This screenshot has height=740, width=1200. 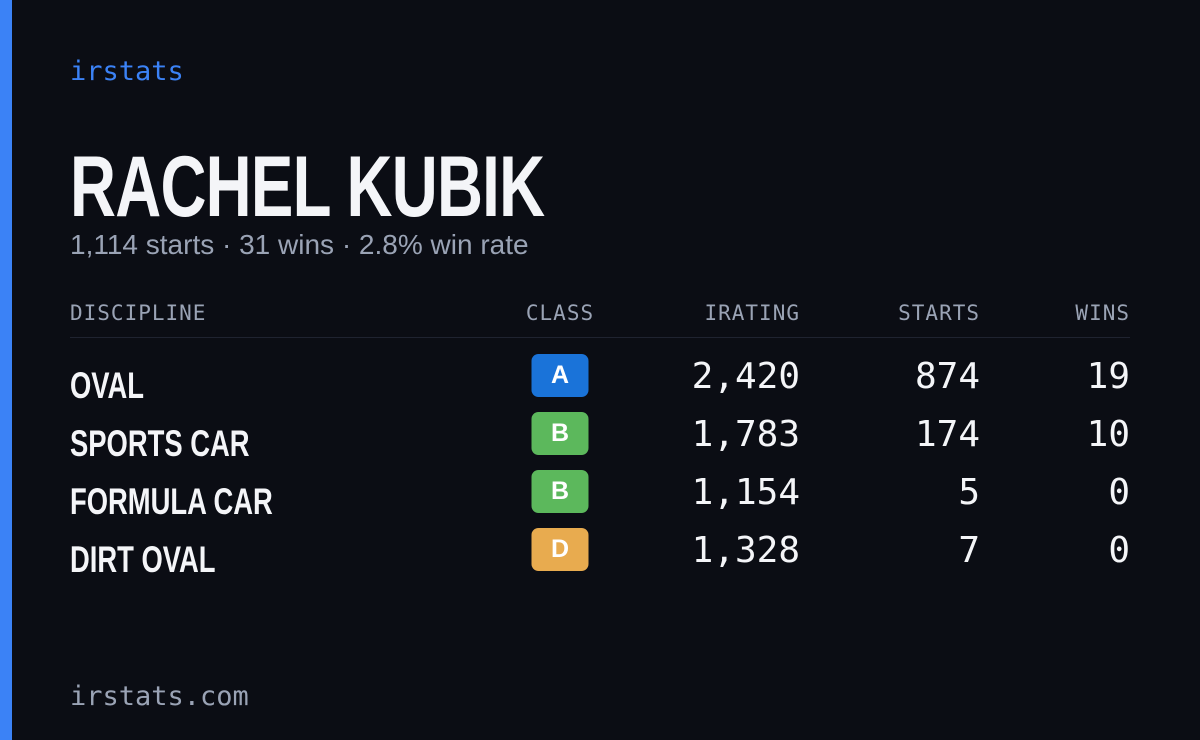 What do you see at coordinates (160, 443) in the screenshot?
I see `discipline: SPORTS CAR` at bounding box center [160, 443].